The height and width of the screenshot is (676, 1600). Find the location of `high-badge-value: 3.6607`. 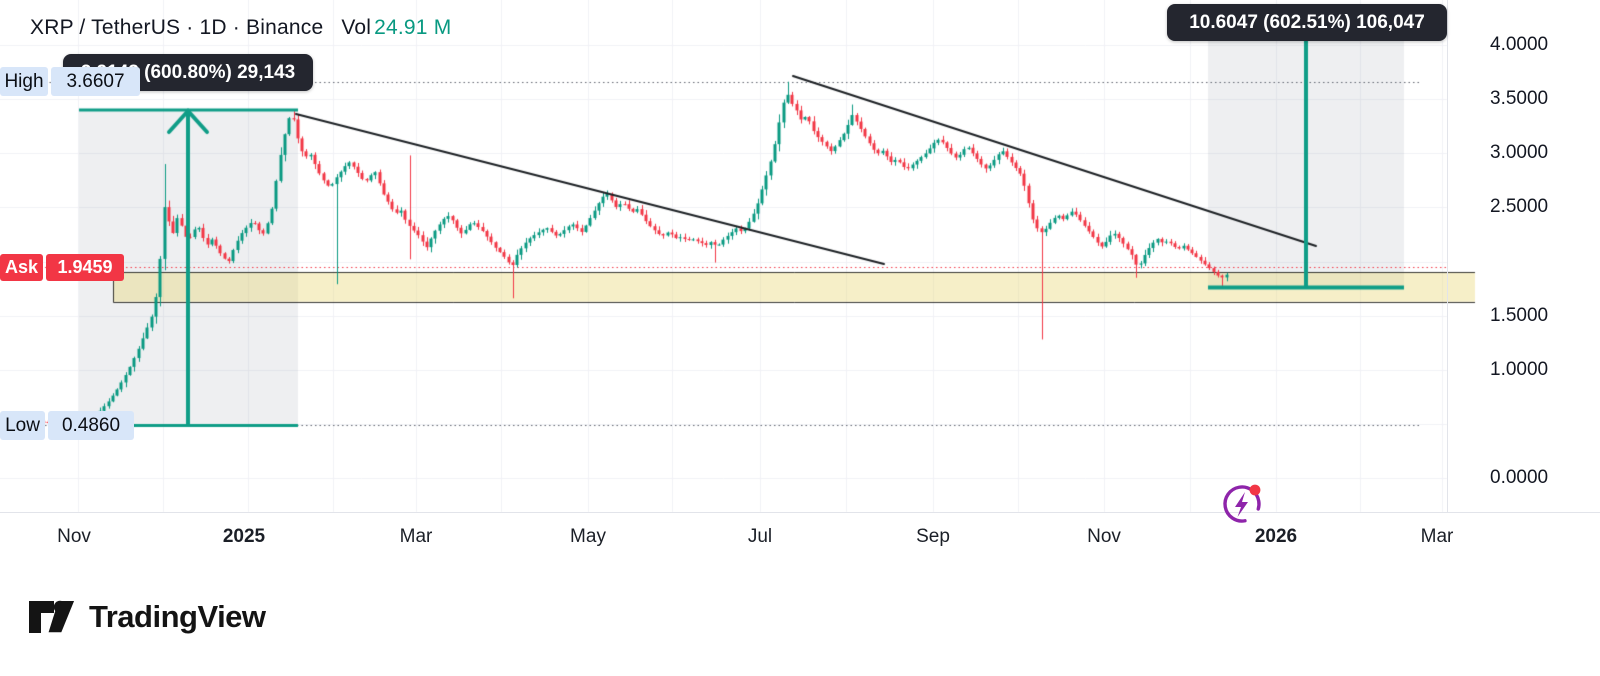

high-badge-value: 3.6607 is located at coordinates (95, 82).